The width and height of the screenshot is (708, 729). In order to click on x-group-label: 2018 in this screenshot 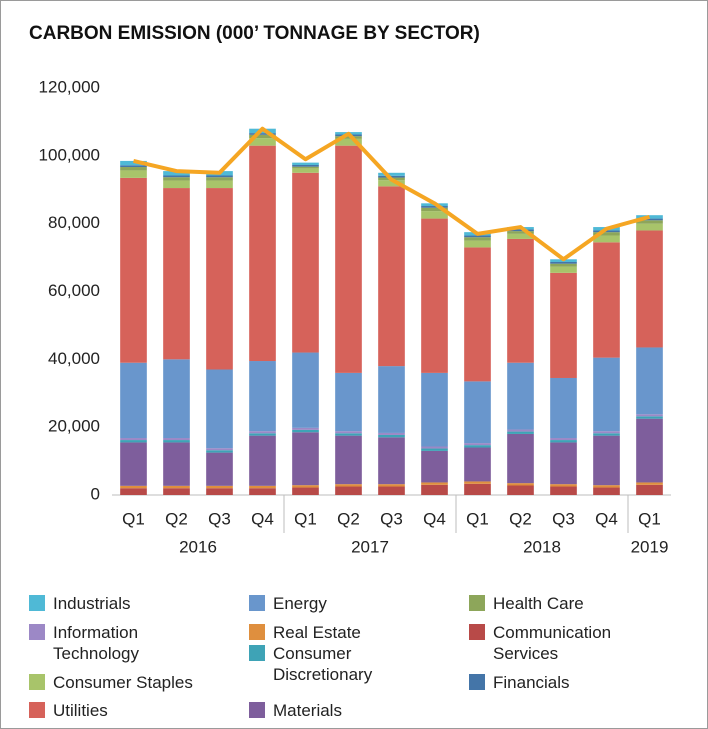, I will do `click(542, 546)`.